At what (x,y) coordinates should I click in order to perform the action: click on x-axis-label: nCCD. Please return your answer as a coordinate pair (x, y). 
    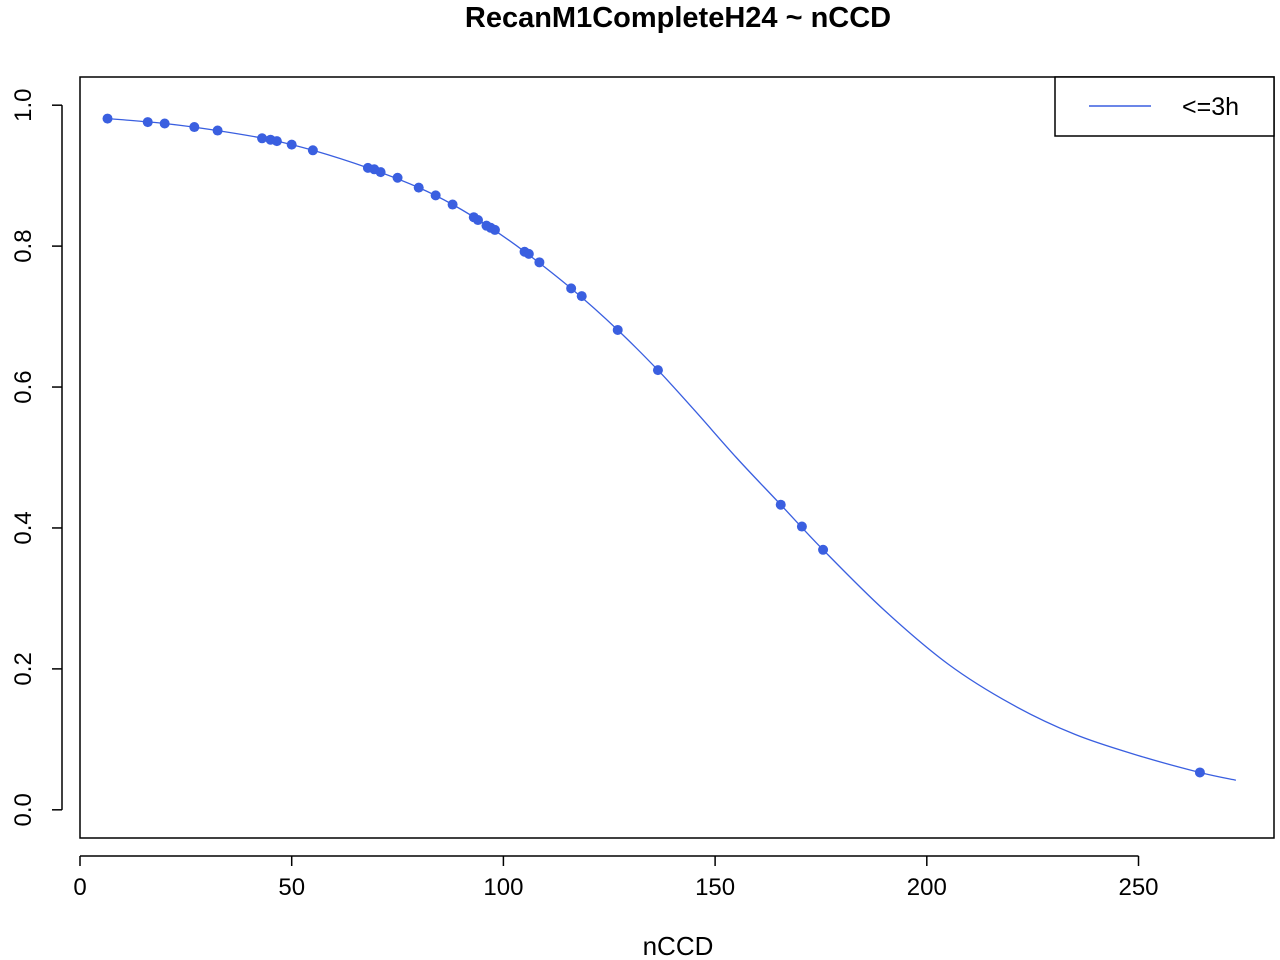
    Looking at the image, I should click on (678, 945).